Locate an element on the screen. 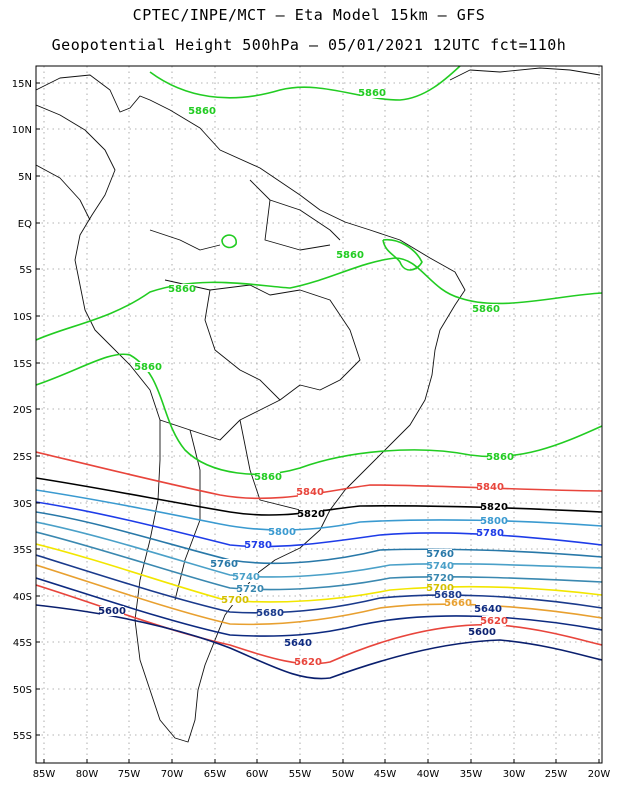 The width and height of the screenshot is (618, 800). lat-tick-label: 10N is located at coordinates (22, 130).